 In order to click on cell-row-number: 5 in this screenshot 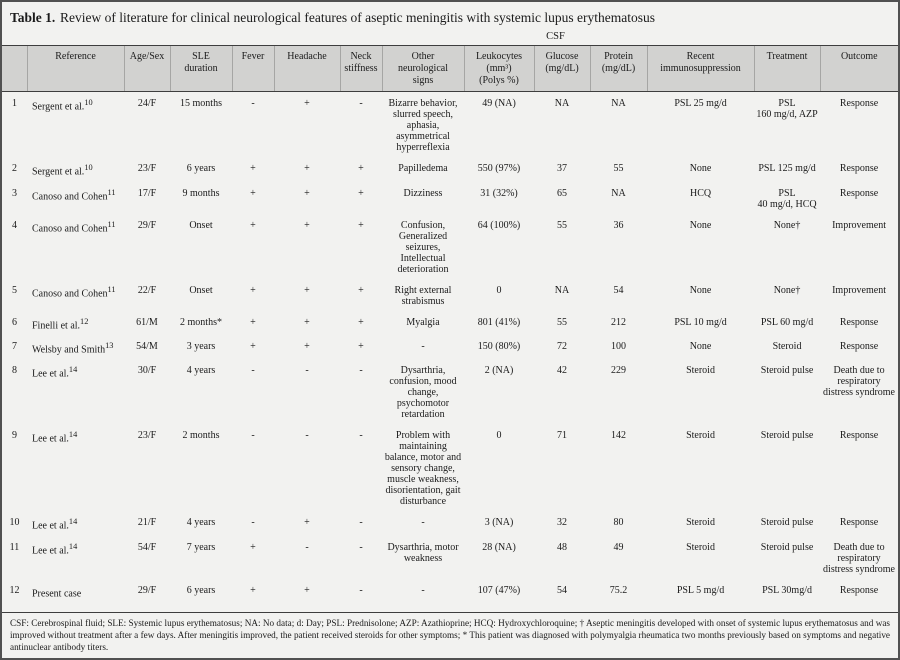, I will do `click(14, 290)`.